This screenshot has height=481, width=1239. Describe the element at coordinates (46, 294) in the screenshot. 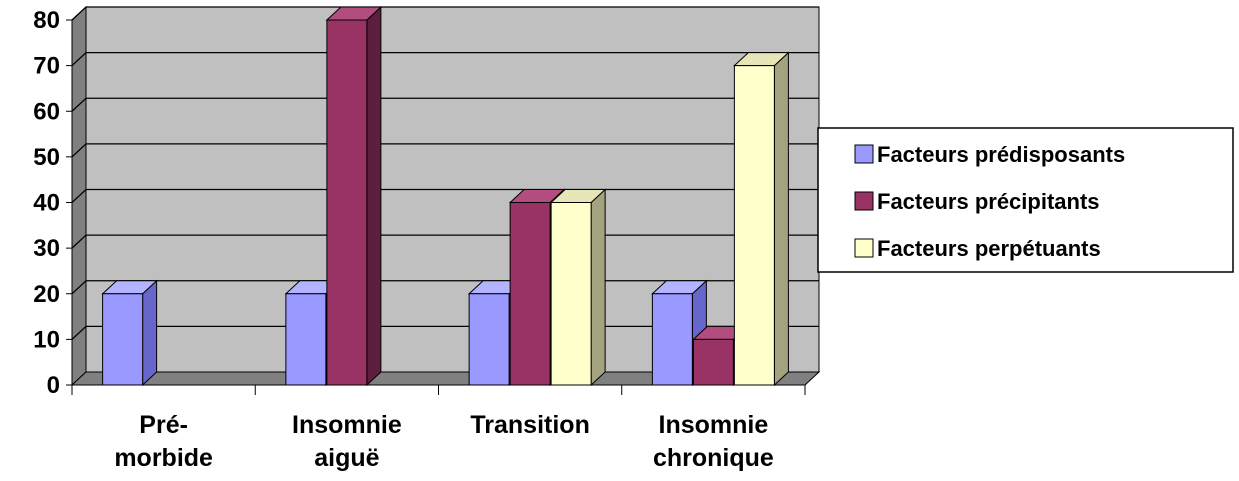

I see `y-tick-label: 20` at that location.